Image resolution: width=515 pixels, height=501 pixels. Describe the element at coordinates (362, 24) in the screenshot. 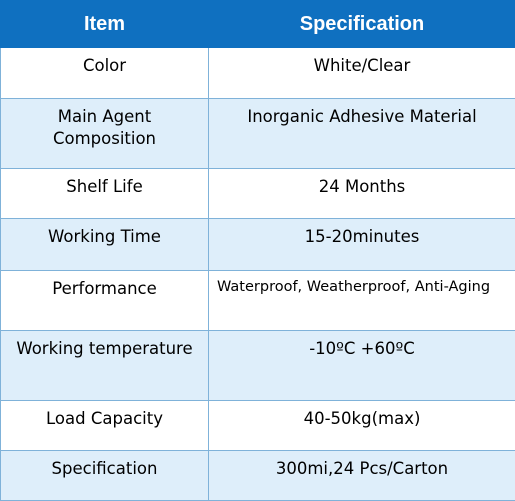

I see `header-specification: Specification` at that location.